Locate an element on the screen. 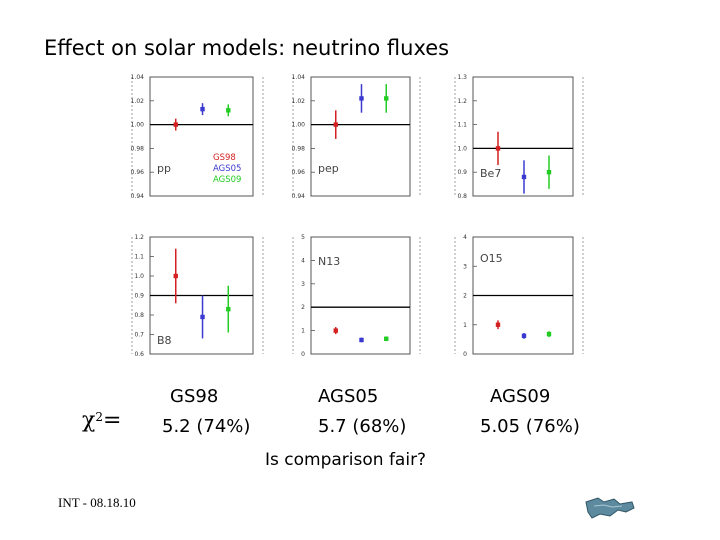 Image resolution: width=720 pixels, height=540 pixels. chi2-value-ags09: 5.05 (76%) is located at coordinates (530, 426).